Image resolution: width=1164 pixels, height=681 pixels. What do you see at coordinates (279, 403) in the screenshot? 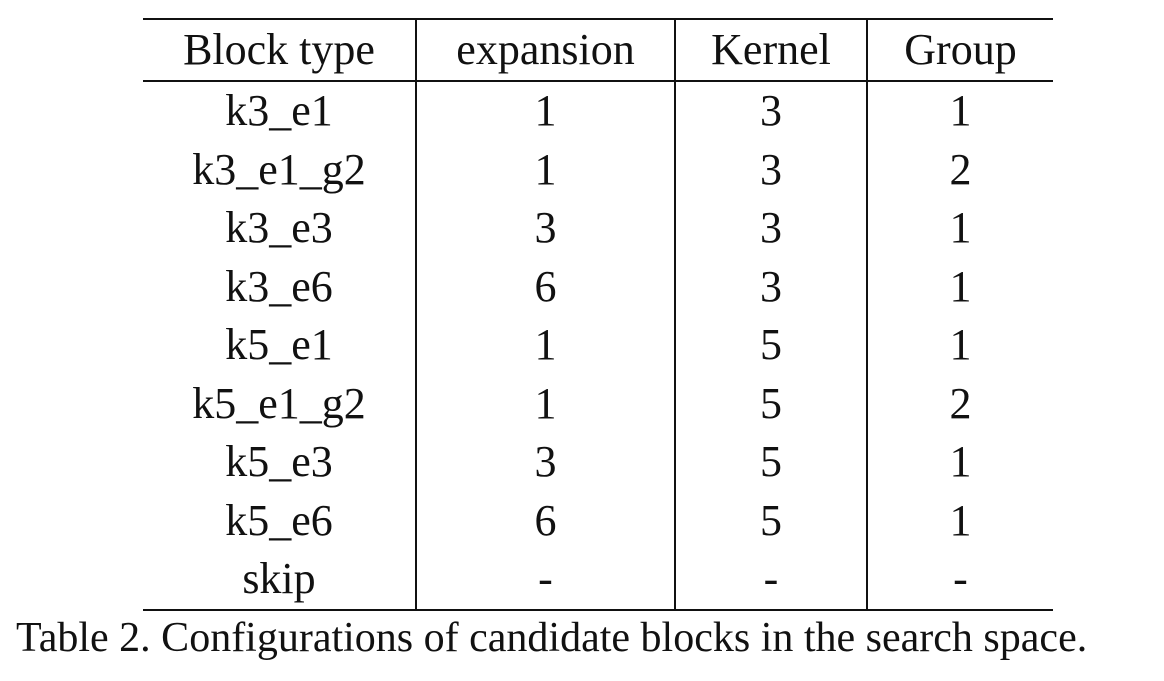
I see `cell-block-type: k5_e1_g2` at bounding box center [279, 403].